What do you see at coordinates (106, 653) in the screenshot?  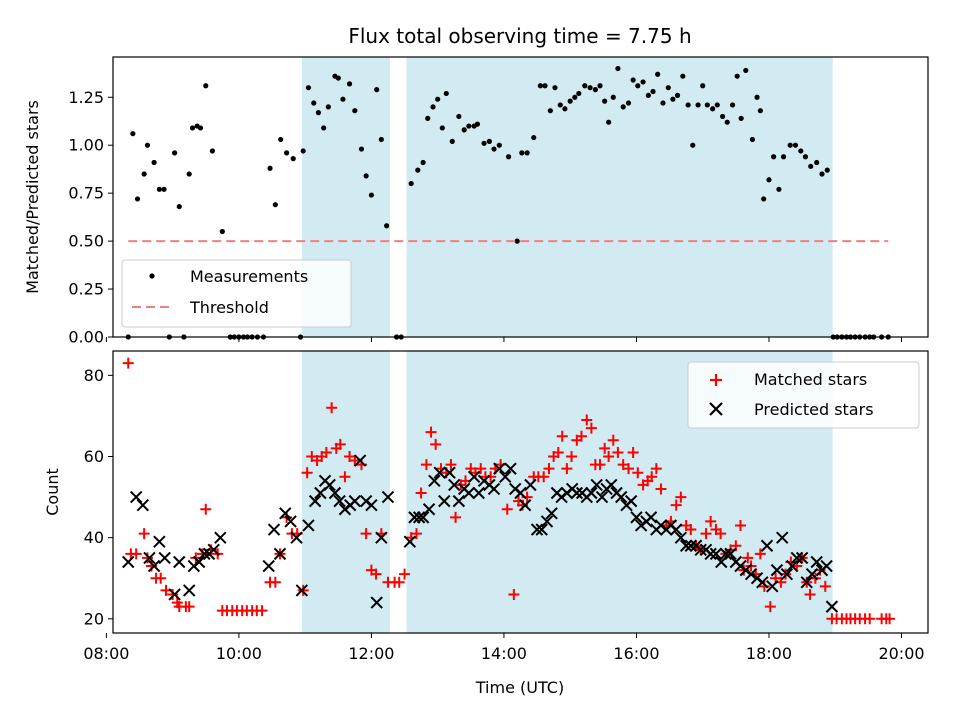 I see `x-tick-label: 08:00` at bounding box center [106, 653].